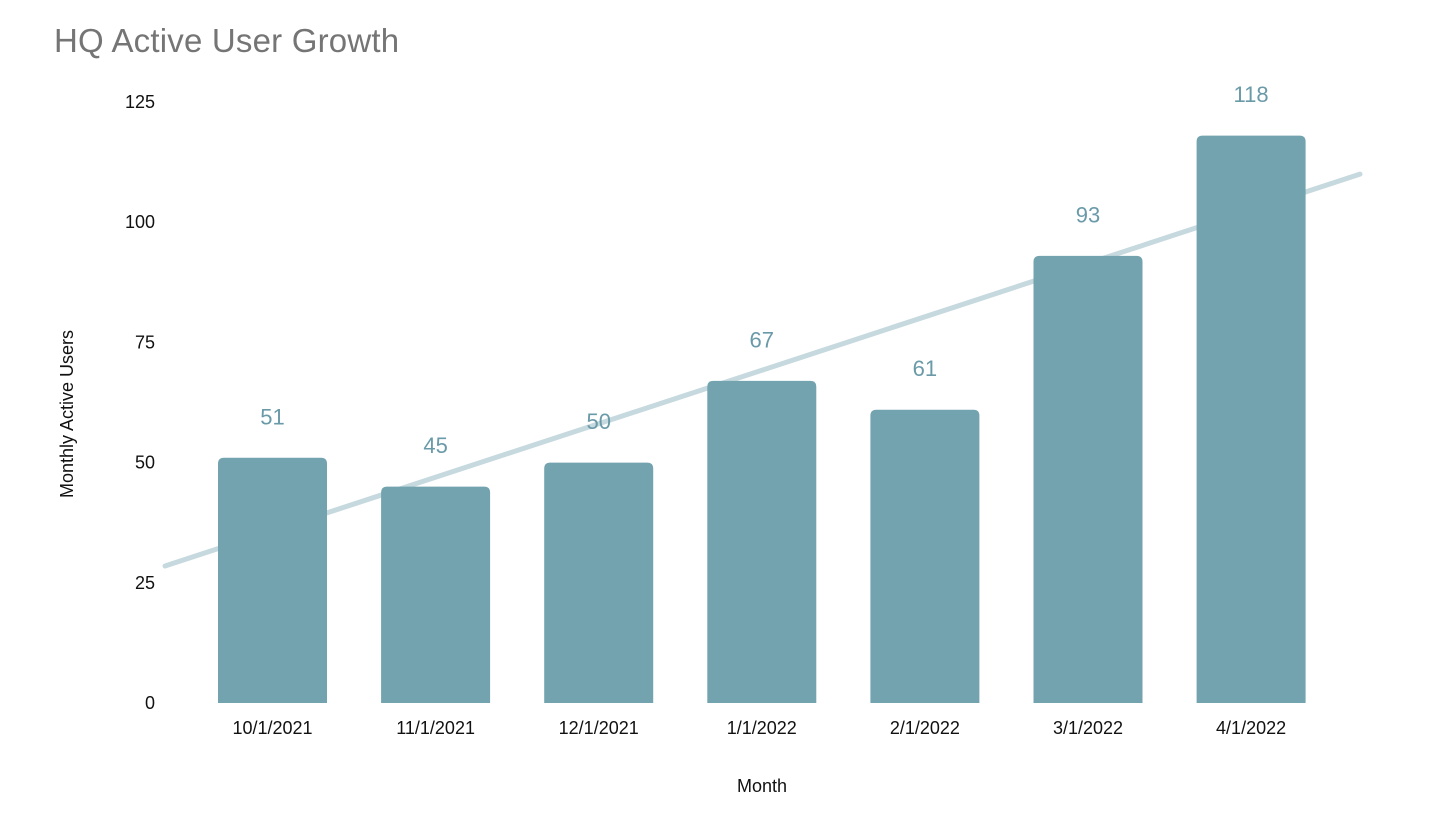  What do you see at coordinates (1251, 94) in the screenshot?
I see `bar-value-label: 118` at bounding box center [1251, 94].